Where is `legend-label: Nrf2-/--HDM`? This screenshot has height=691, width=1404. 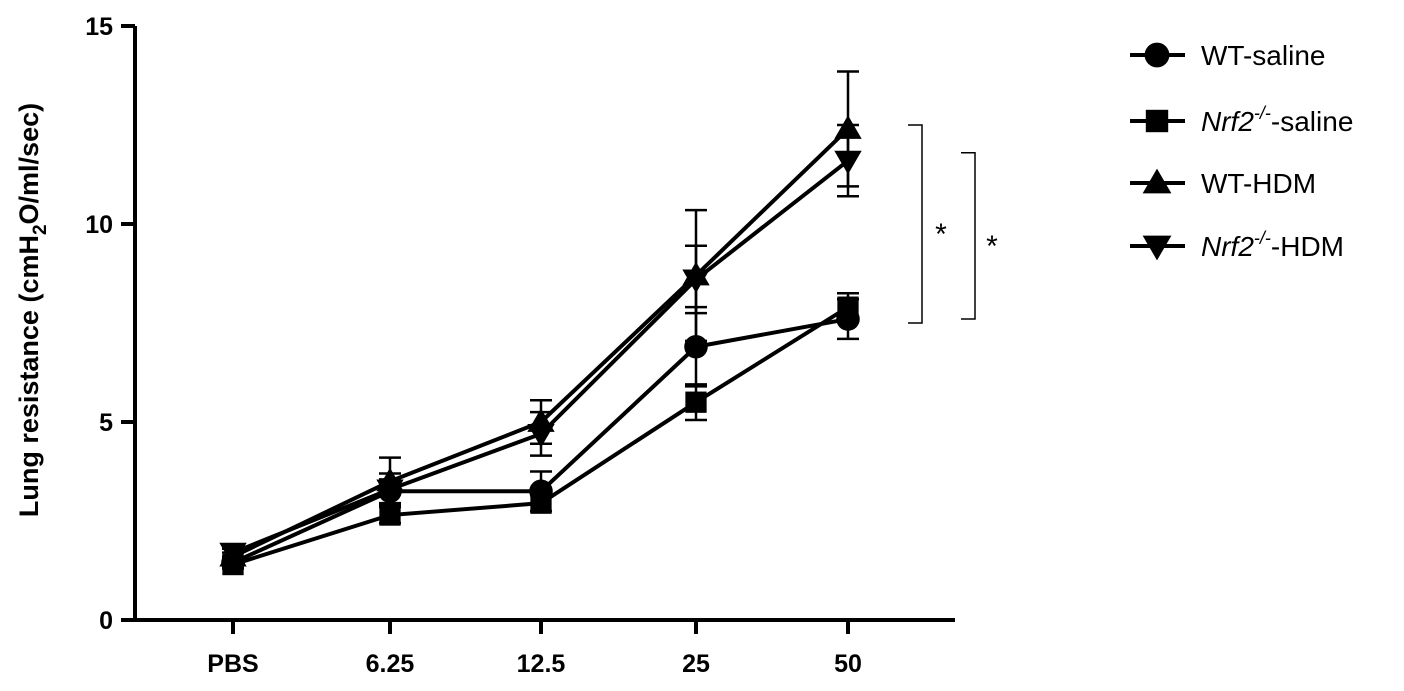 legend-label: Nrf2-/--HDM is located at coordinates (1272, 245).